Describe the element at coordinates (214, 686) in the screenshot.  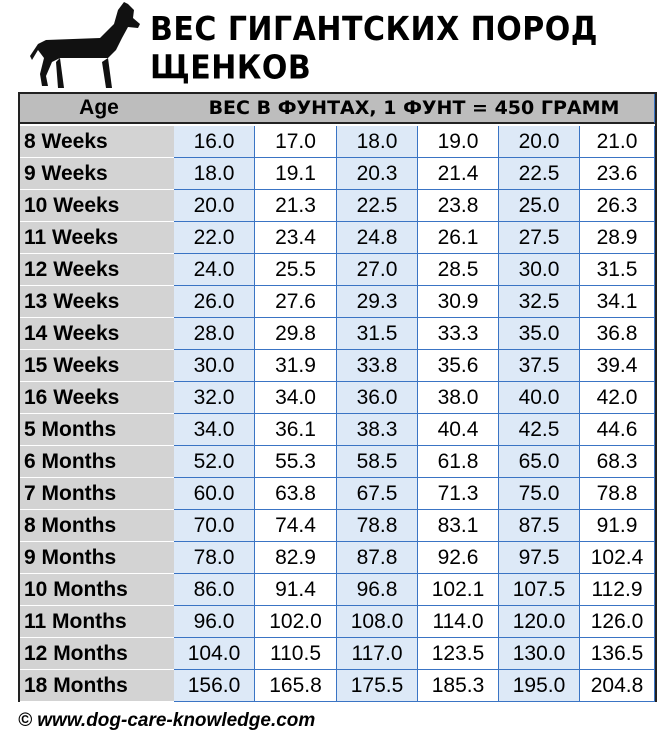
I see `weight-cell: 156.0` at that location.